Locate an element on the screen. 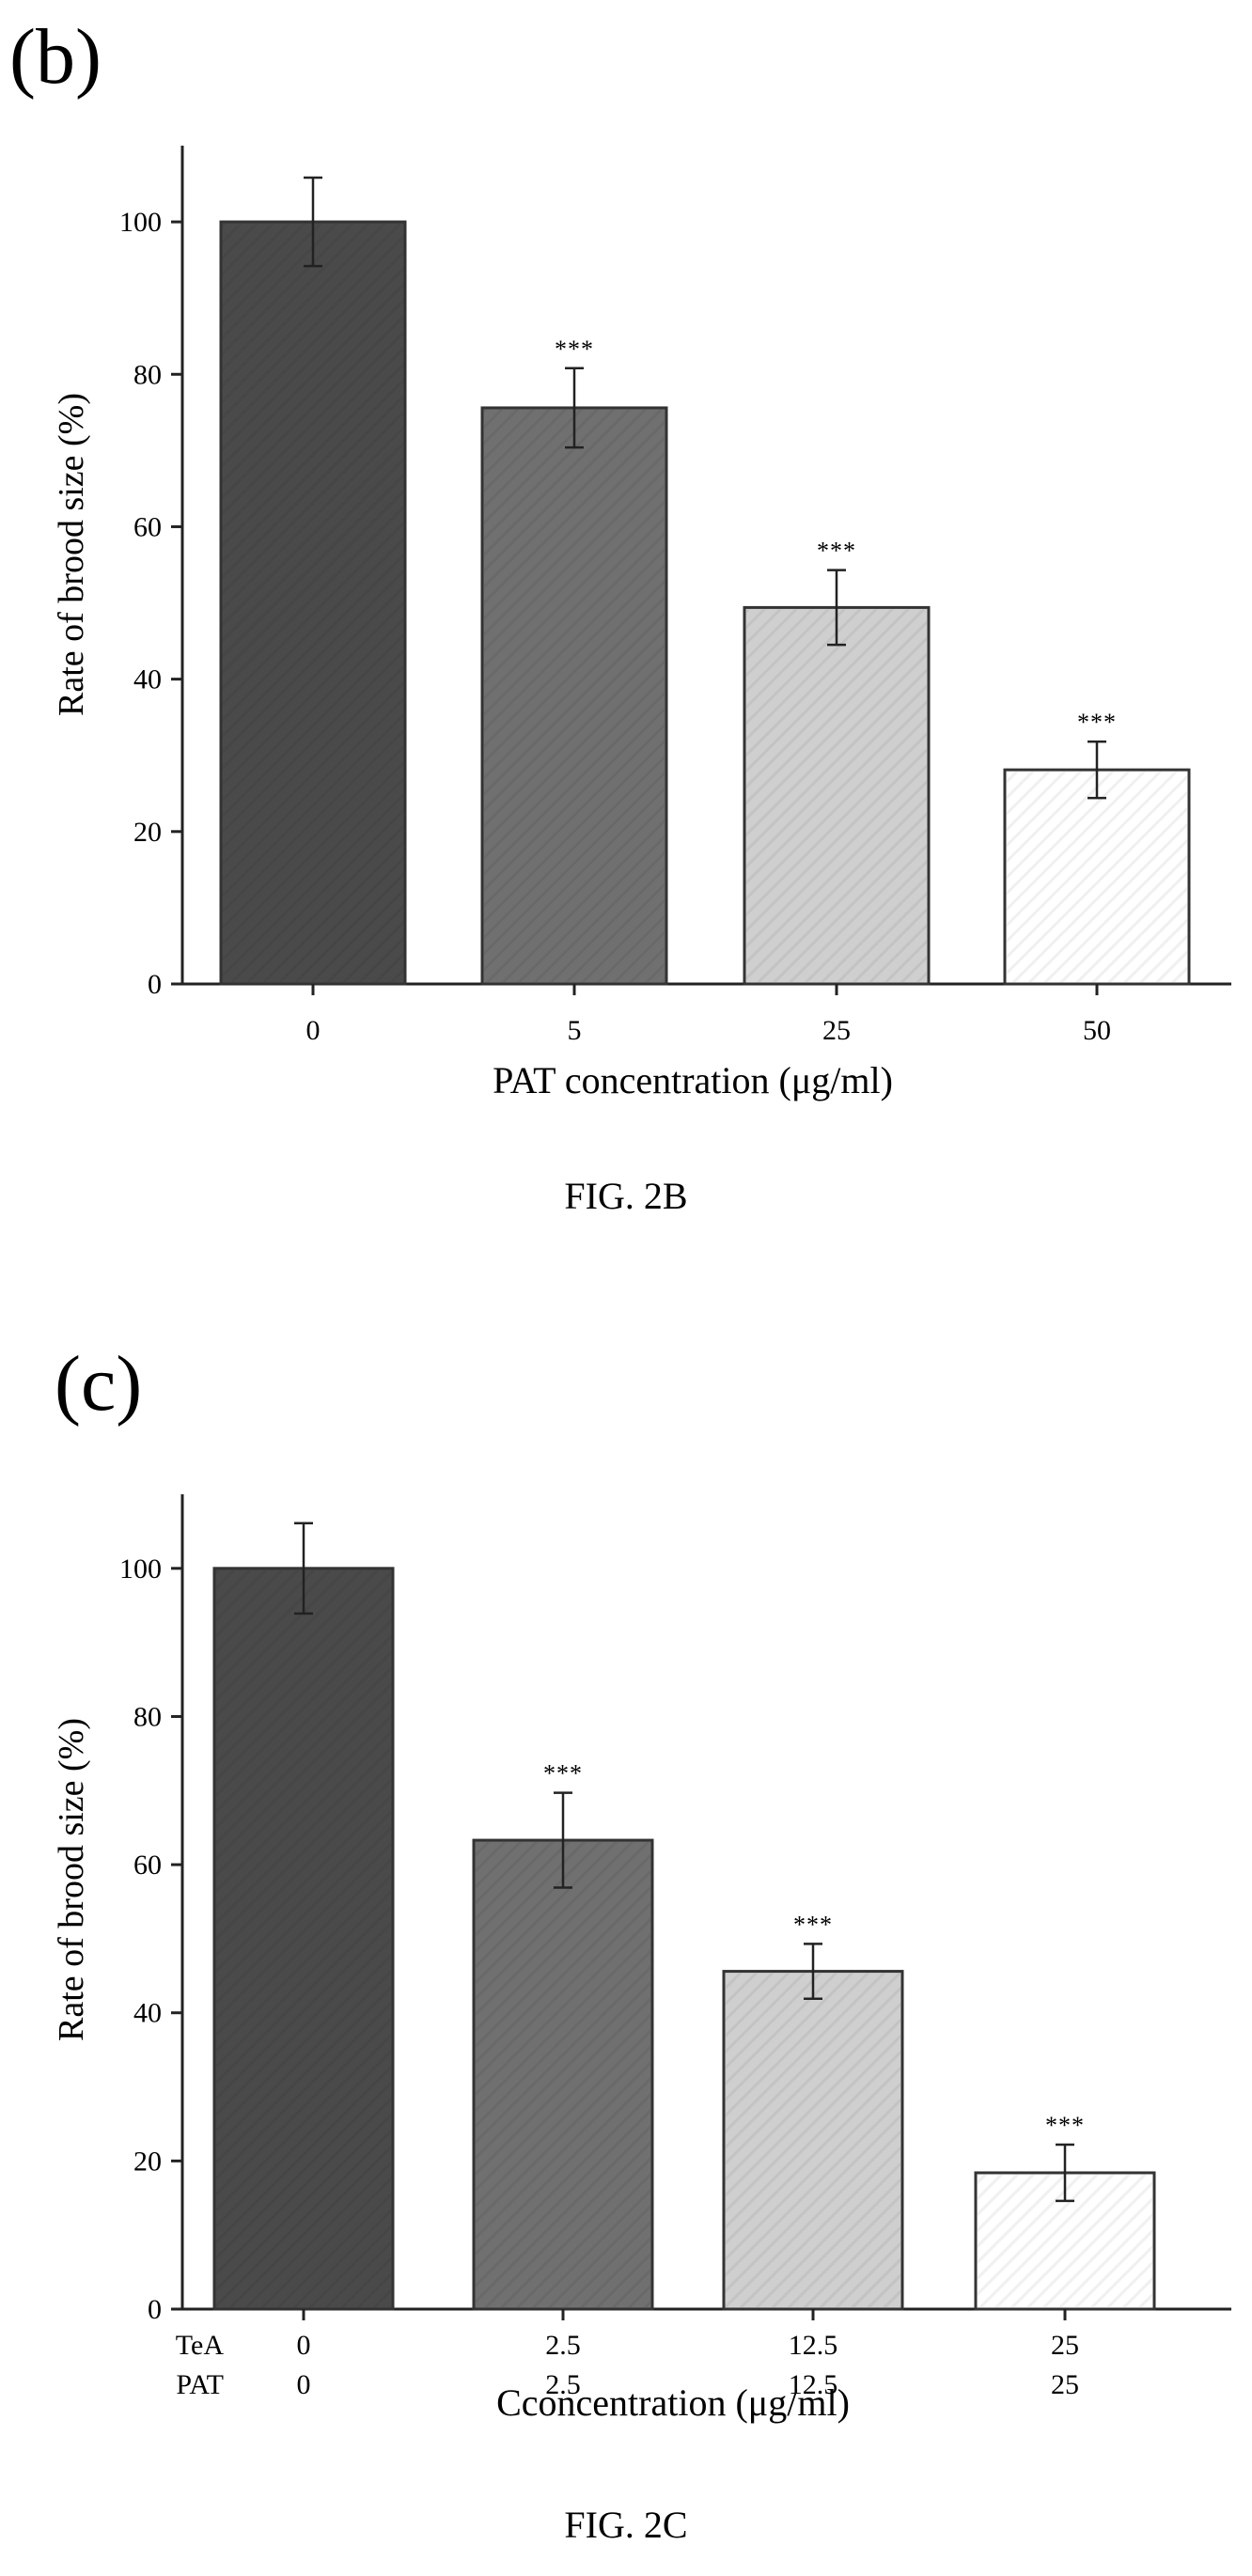  panel-c-row-label: PAT is located at coordinates (200, 2384).